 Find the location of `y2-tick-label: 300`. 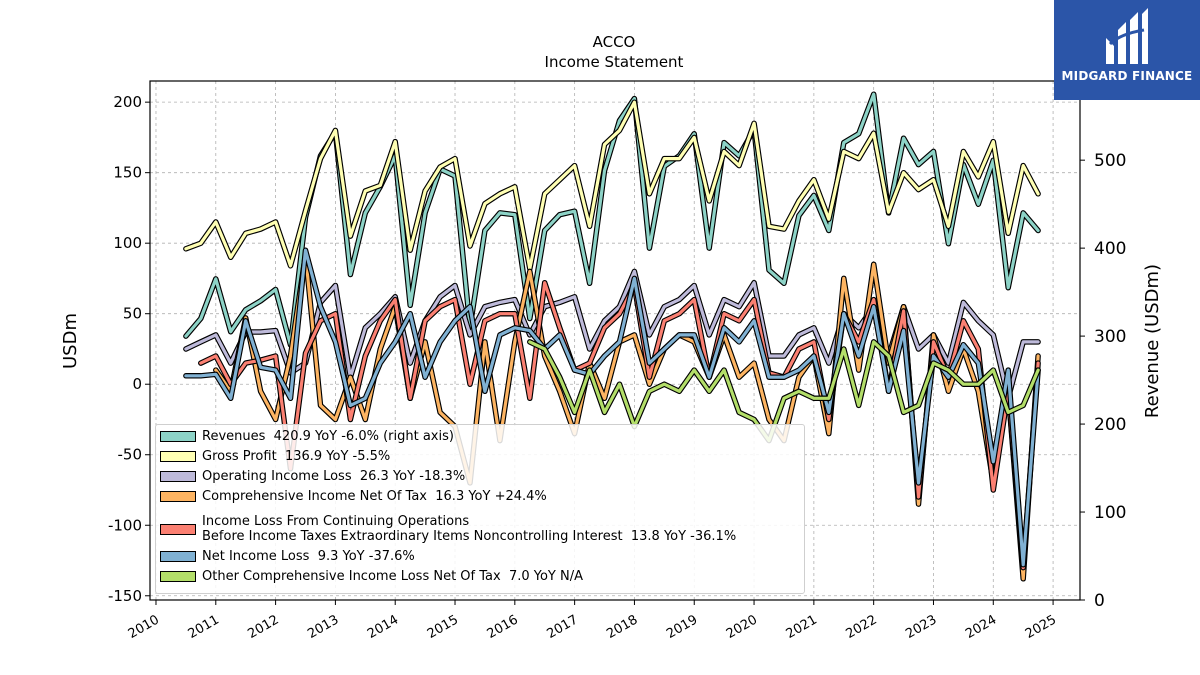

y2-tick-label: 300 is located at coordinates (1110, 337).